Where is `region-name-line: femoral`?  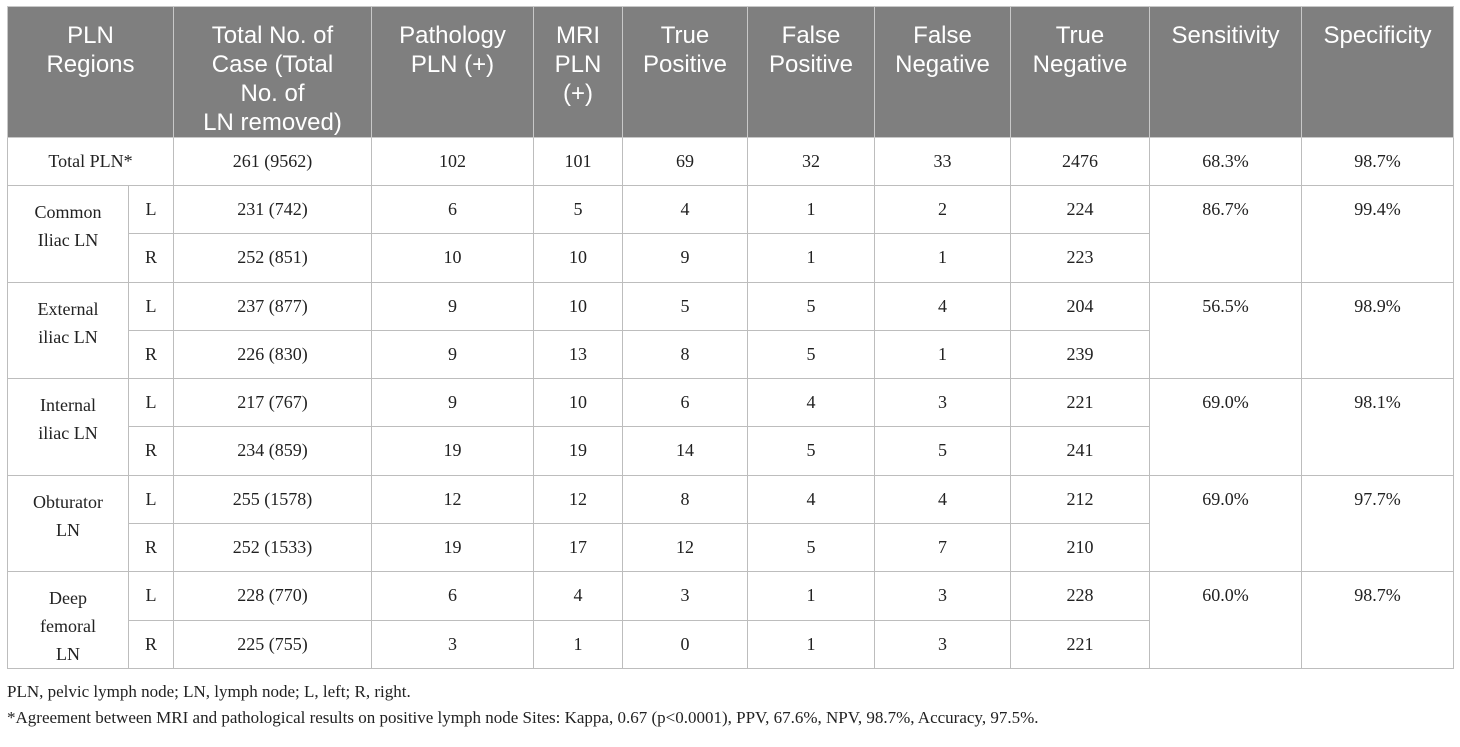
region-name-line: femoral is located at coordinates (68, 626).